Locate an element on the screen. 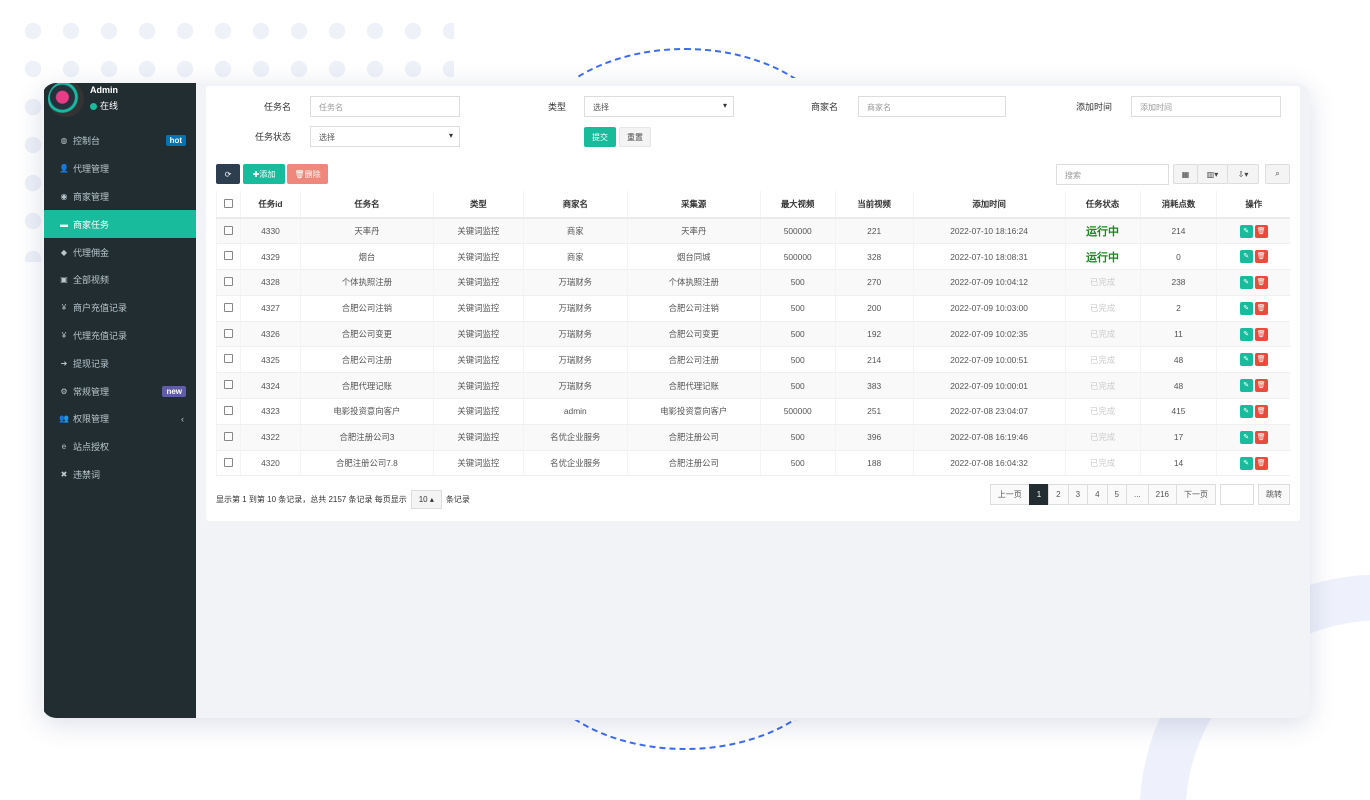  next-page-button: 下一页 is located at coordinates (1196, 494).